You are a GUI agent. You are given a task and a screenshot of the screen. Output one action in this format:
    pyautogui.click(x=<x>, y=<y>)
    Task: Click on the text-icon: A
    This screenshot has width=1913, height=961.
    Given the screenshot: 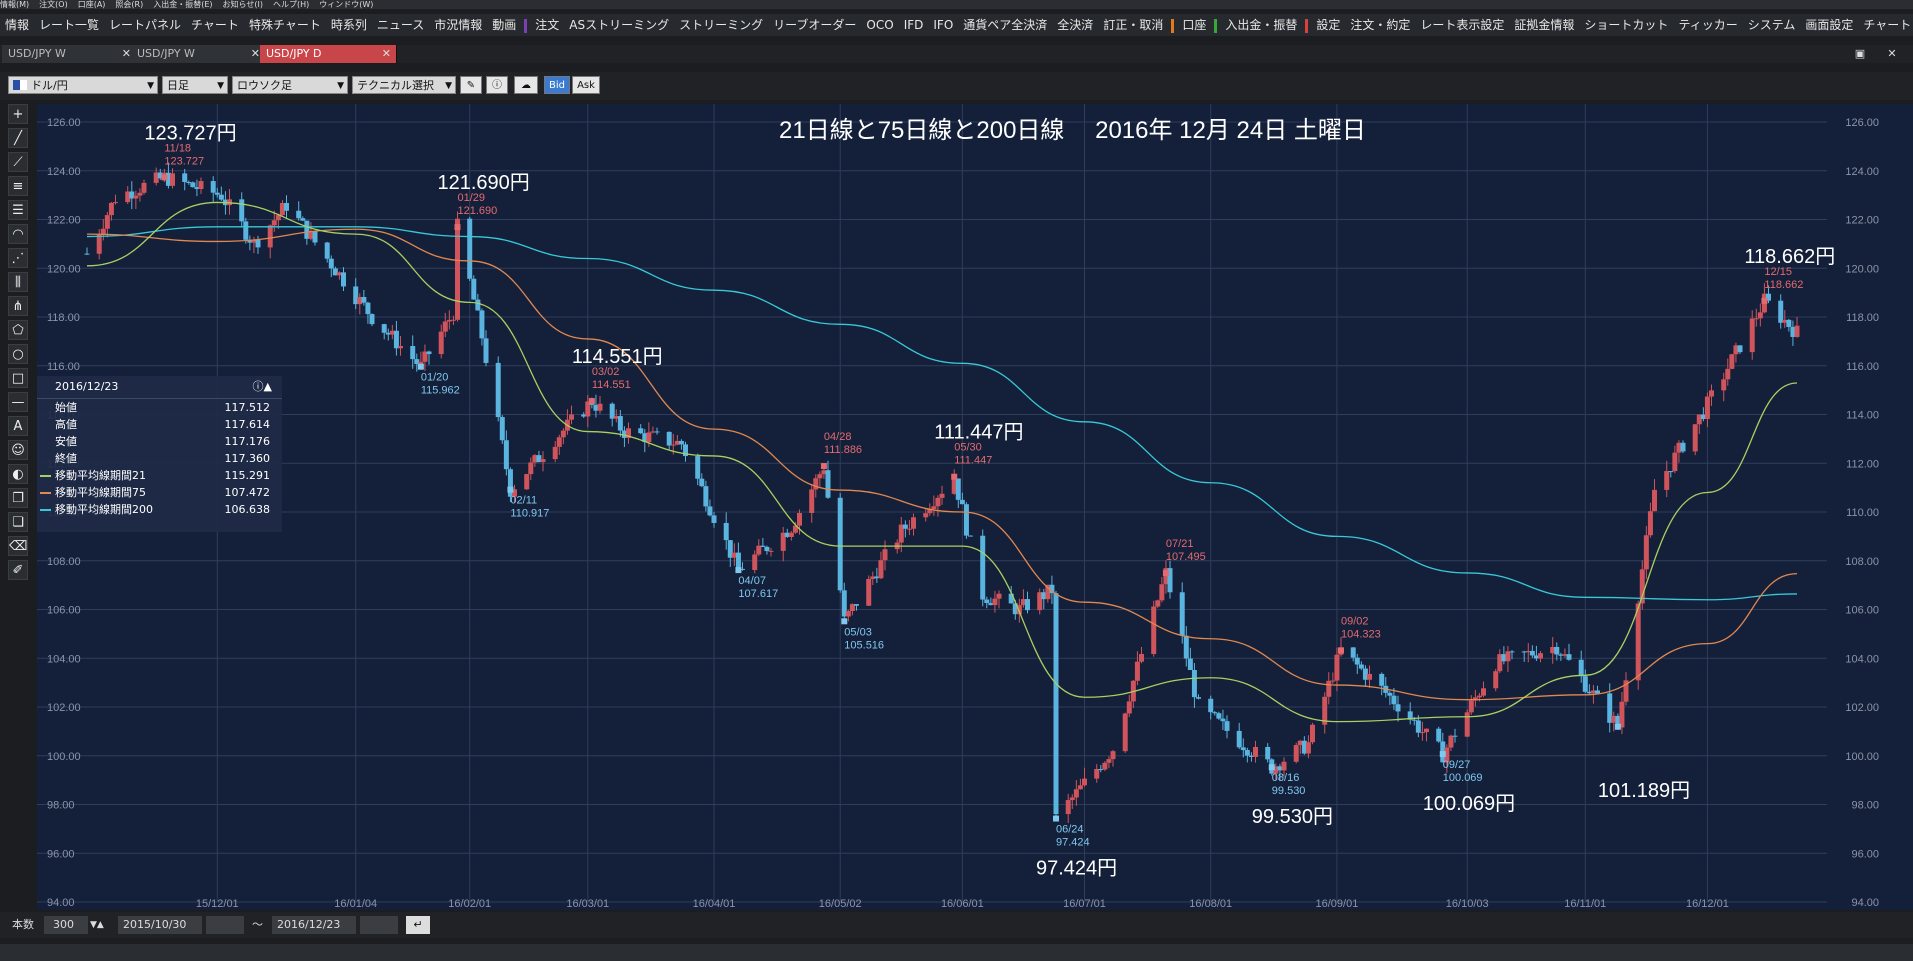 What is the action you would take?
    pyautogui.click(x=18, y=426)
    